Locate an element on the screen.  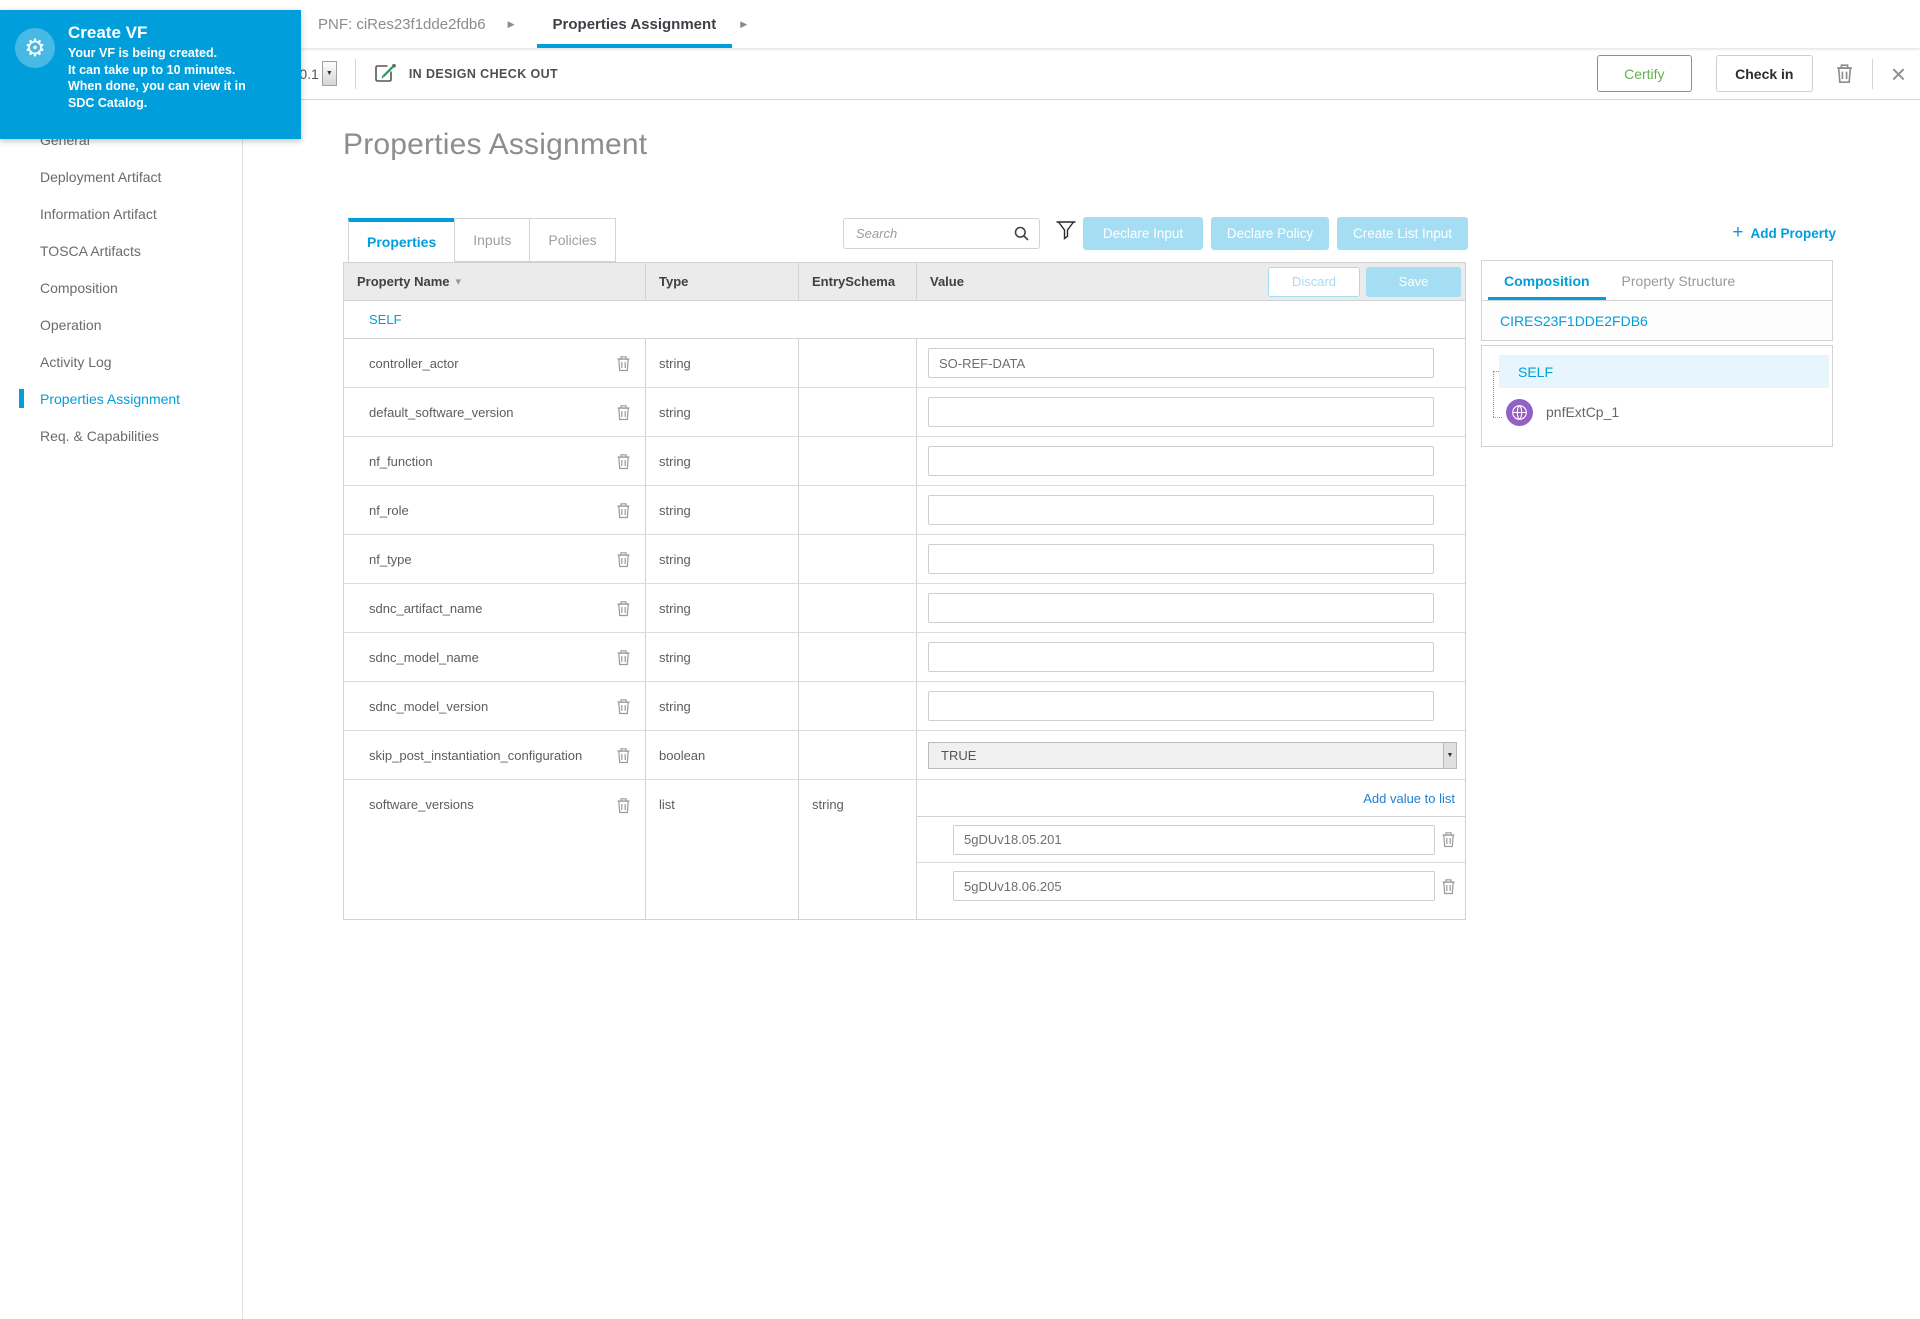
sidebar-item-deployment-artifact: Deployment Artifact is located at coordinates (121, 176).